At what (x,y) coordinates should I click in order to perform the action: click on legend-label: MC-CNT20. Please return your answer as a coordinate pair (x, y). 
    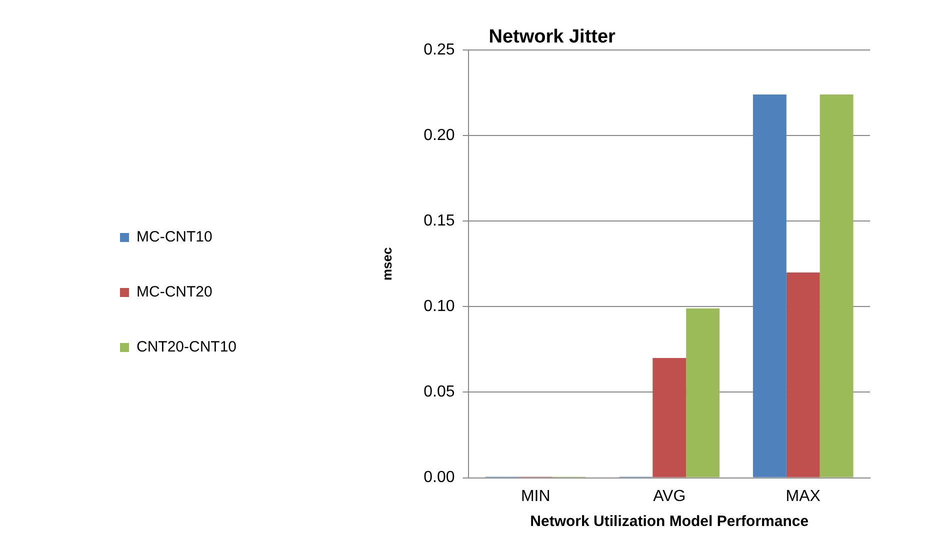
    Looking at the image, I should click on (174, 292).